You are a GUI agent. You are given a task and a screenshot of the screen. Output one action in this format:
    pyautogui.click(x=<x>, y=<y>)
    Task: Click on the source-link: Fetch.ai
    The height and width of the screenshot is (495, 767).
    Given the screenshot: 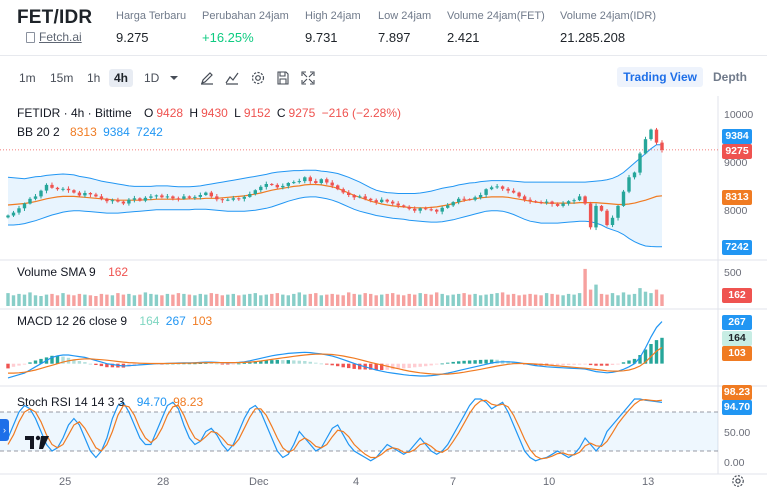 What is the action you would take?
    pyautogui.click(x=54, y=37)
    